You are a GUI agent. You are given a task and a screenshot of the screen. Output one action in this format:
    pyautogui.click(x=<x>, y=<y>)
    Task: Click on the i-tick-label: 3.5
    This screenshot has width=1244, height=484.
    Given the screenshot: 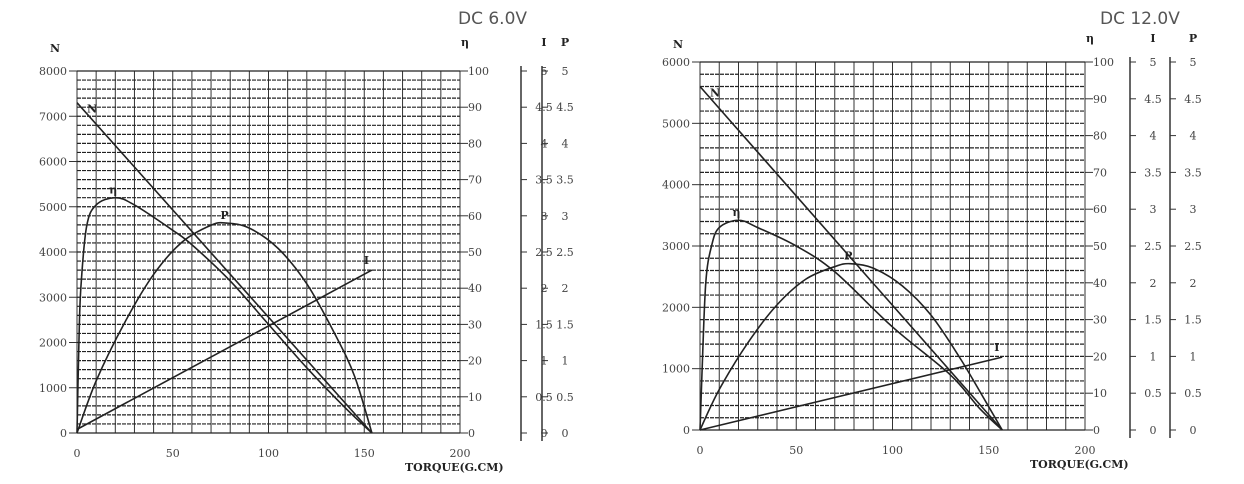 What is the action you would take?
    pyautogui.click(x=1153, y=172)
    